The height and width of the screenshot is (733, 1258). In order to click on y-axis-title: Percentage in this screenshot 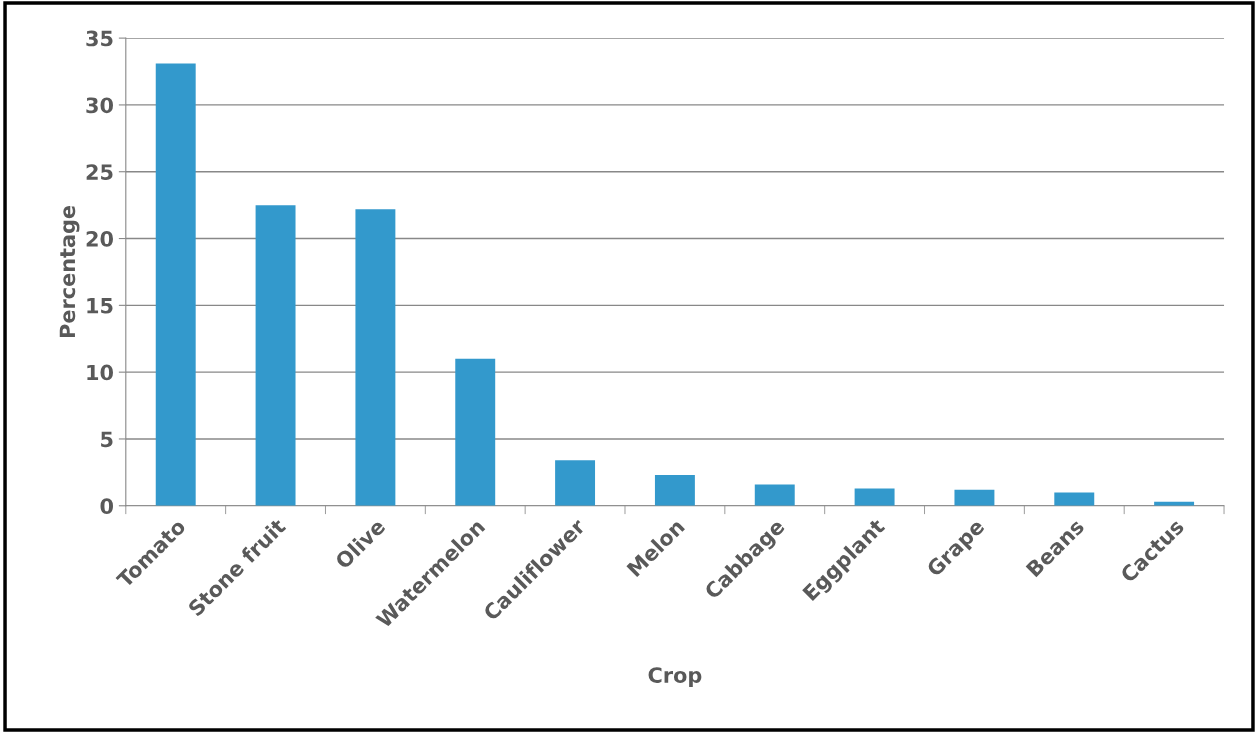, I will do `click(69, 271)`.